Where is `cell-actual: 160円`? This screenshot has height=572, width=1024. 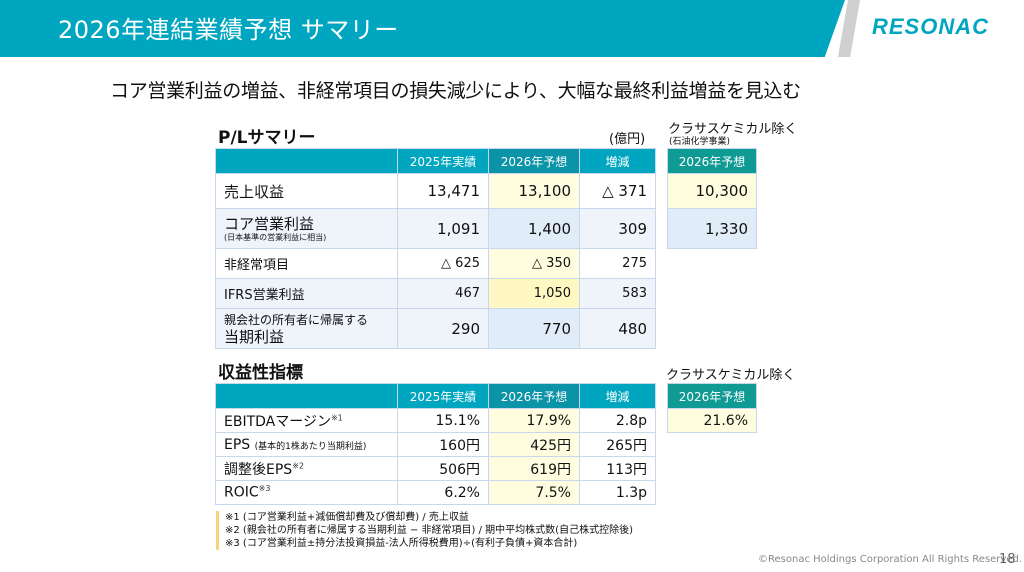 cell-actual: 160円 is located at coordinates (443, 444).